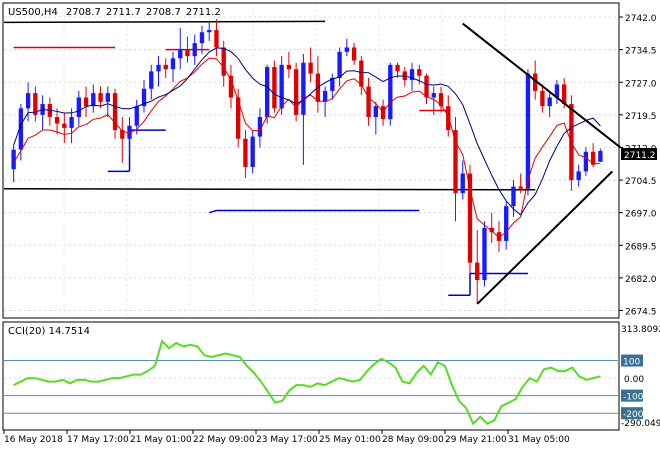 This screenshot has height=450, width=660. I want to click on time-tick-label: 29 May 21:00, so click(476, 440).